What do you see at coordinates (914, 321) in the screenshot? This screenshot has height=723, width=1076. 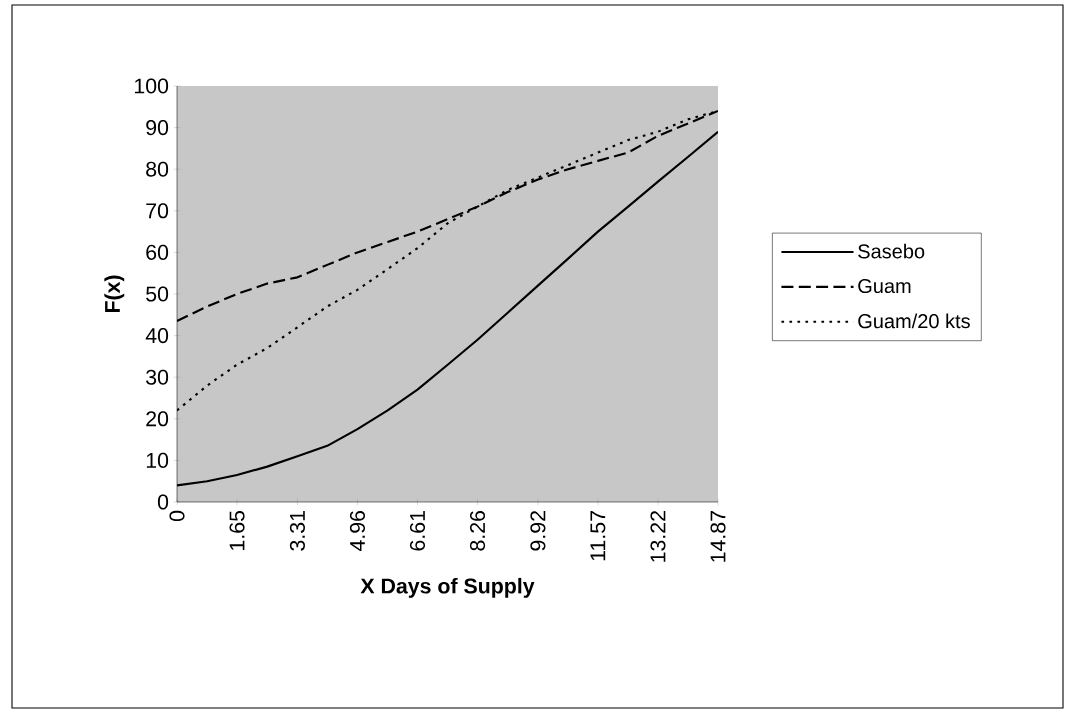 I see `legend-label: Guam/20 kts` at bounding box center [914, 321].